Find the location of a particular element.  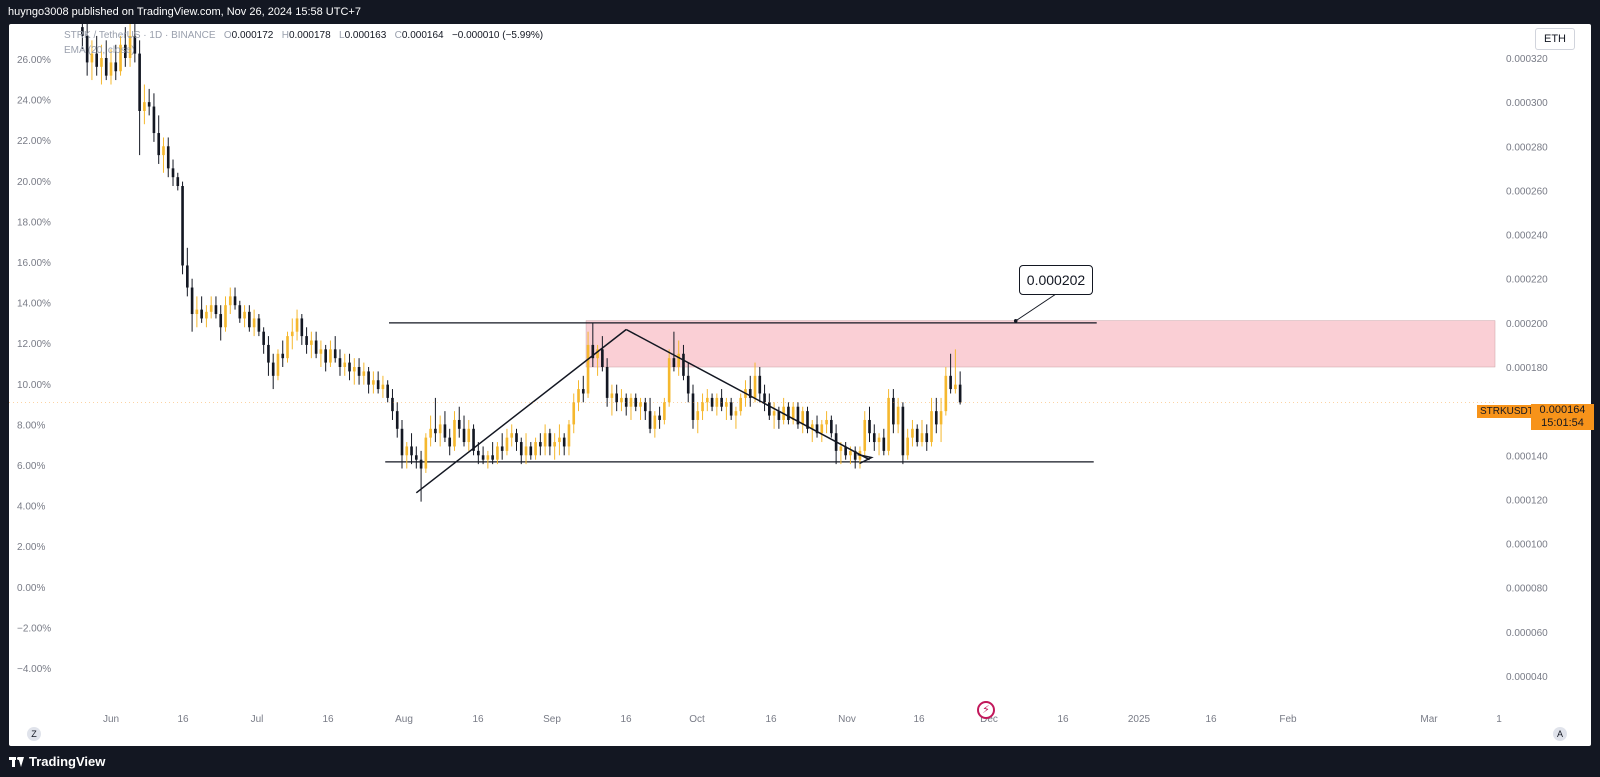

indicator-legend: EMA (20, close) is located at coordinates (99, 50).